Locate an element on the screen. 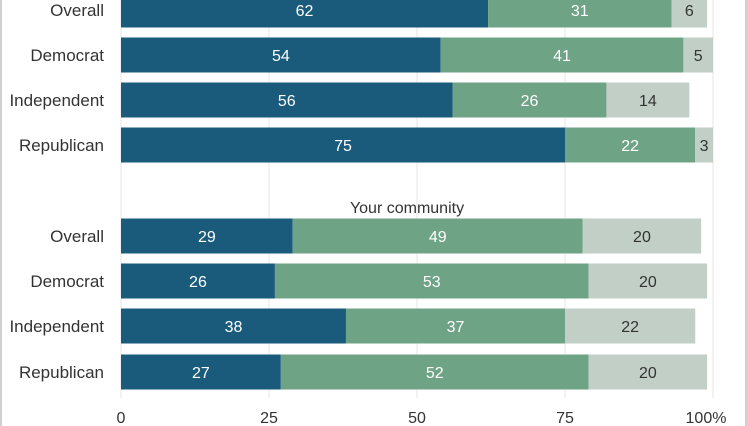  data-label: 52 is located at coordinates (435, 373).